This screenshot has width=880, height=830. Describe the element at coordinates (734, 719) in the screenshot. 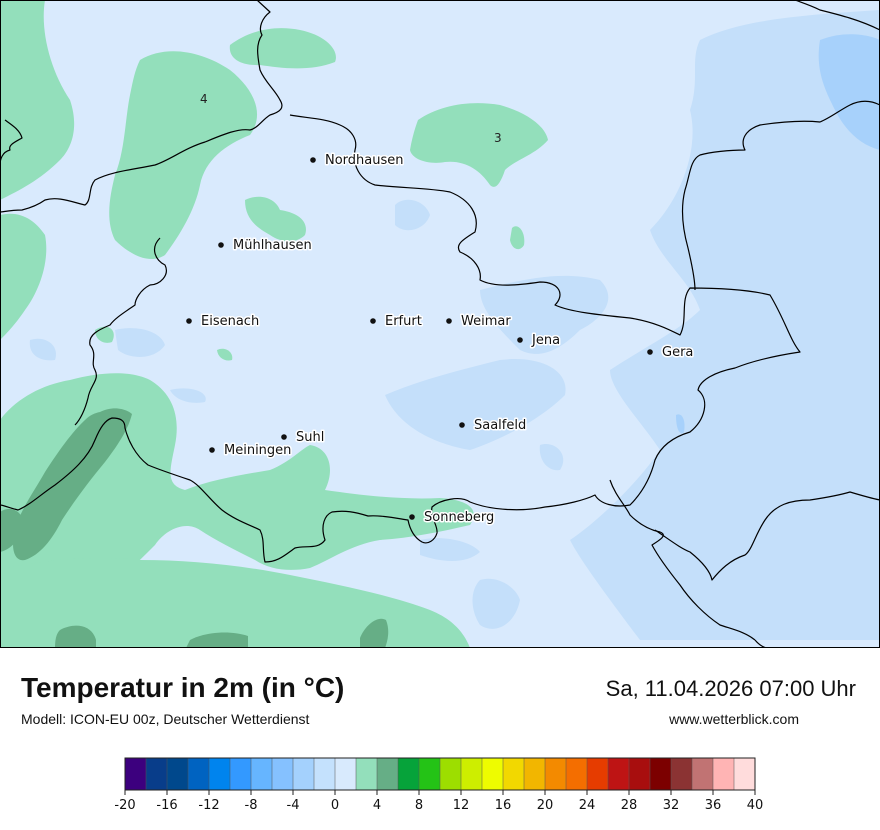

I see `website-link: www.wetterblick.com` at that location.